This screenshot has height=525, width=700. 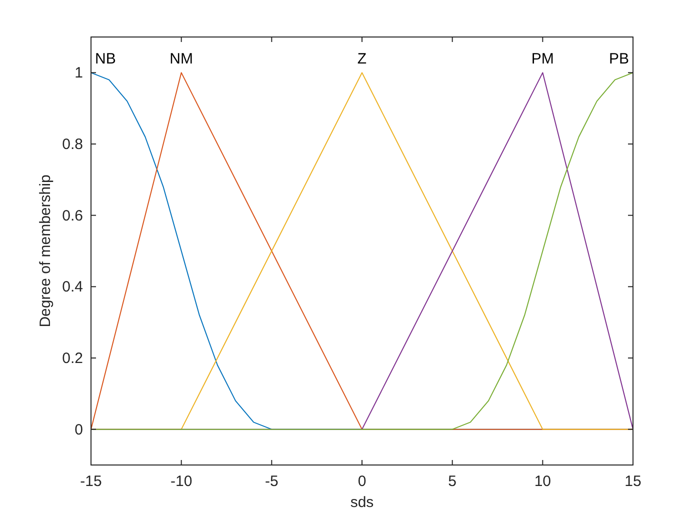 What do you see at coordinates (452, 481) in the screenshot?
I see `x-tick-label: 5` at bounding box center [452, 481].